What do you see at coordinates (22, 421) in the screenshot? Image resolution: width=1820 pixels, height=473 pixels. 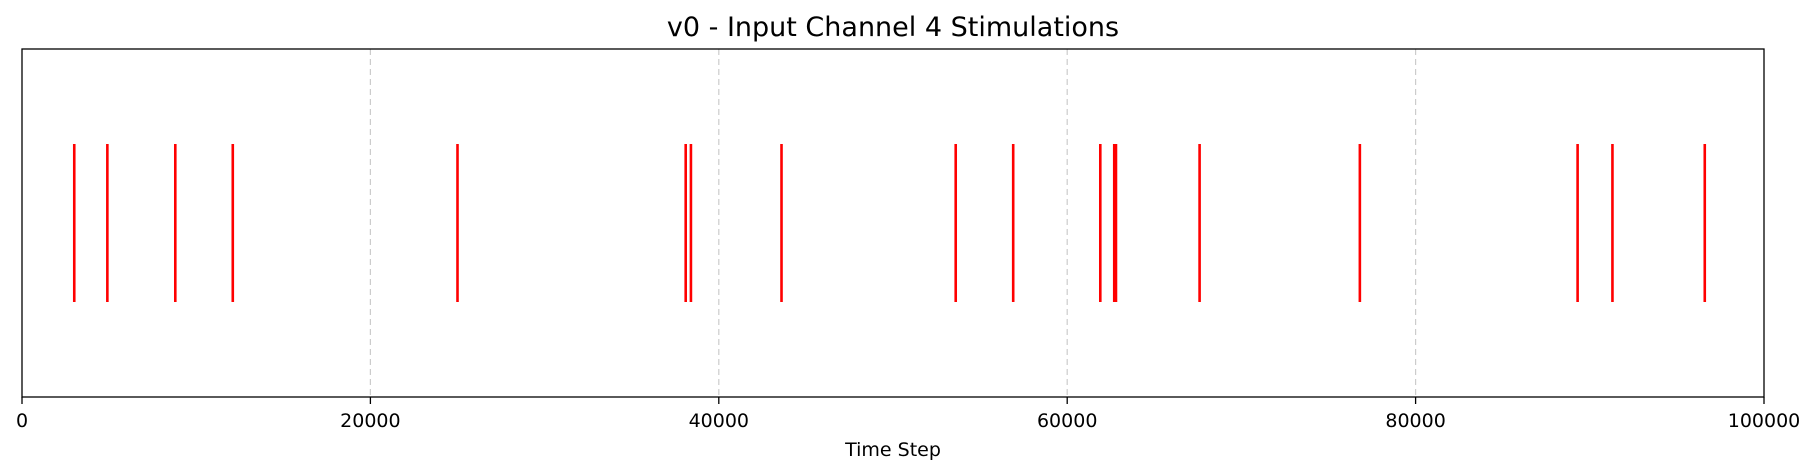 I see `x-tick-label-0: 0` at bounding box center [22, 421].